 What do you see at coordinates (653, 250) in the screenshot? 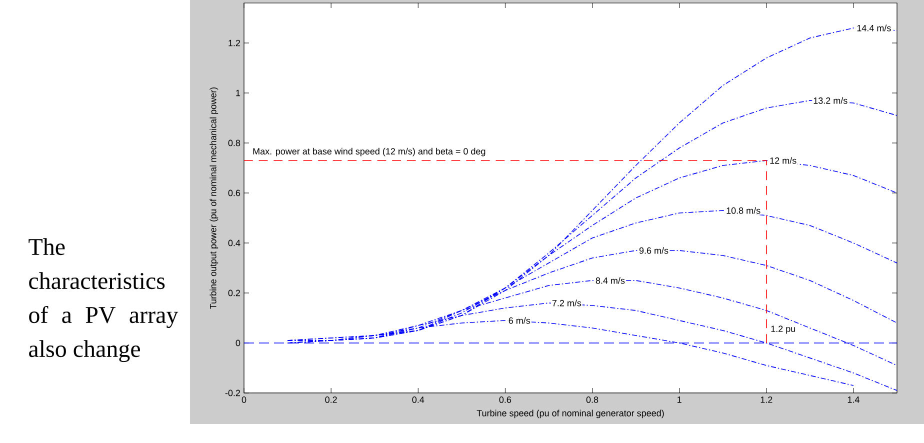
I see `series-label: 9.6 m/s` at bounding box center [653, 250].